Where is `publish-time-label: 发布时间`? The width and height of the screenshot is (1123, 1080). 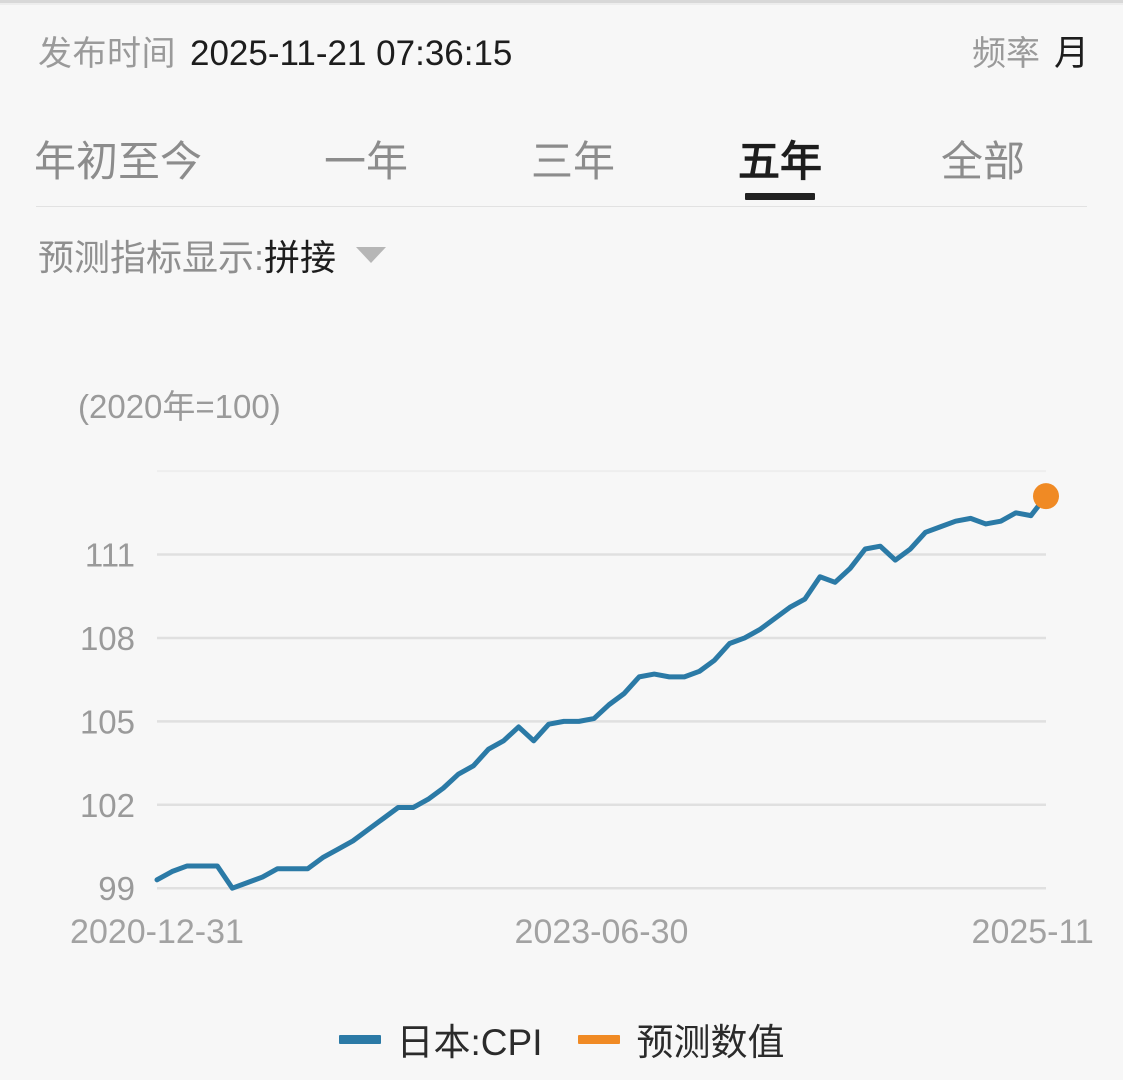
publish-time-label: 发布时间 is located at coordinates (107, 53).